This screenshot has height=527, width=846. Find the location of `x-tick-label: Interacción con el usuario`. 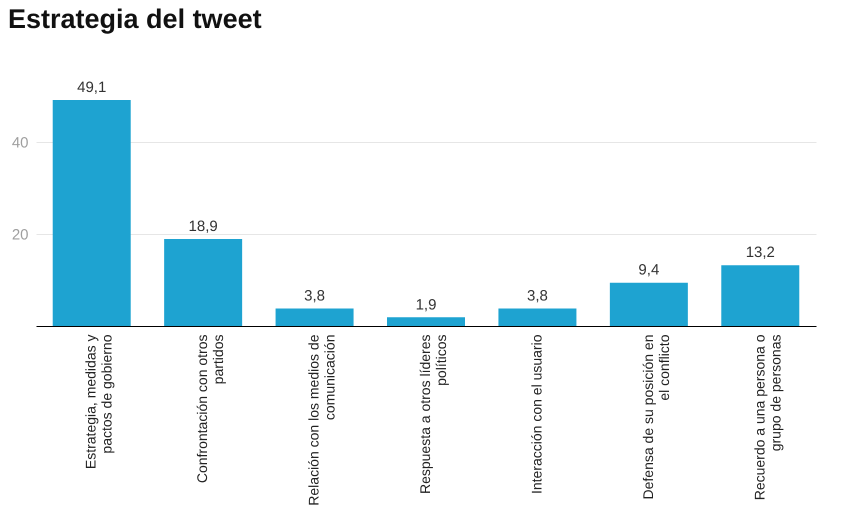

x-tick-label: Interacción con el usuario is located at coordinates (536, 414).